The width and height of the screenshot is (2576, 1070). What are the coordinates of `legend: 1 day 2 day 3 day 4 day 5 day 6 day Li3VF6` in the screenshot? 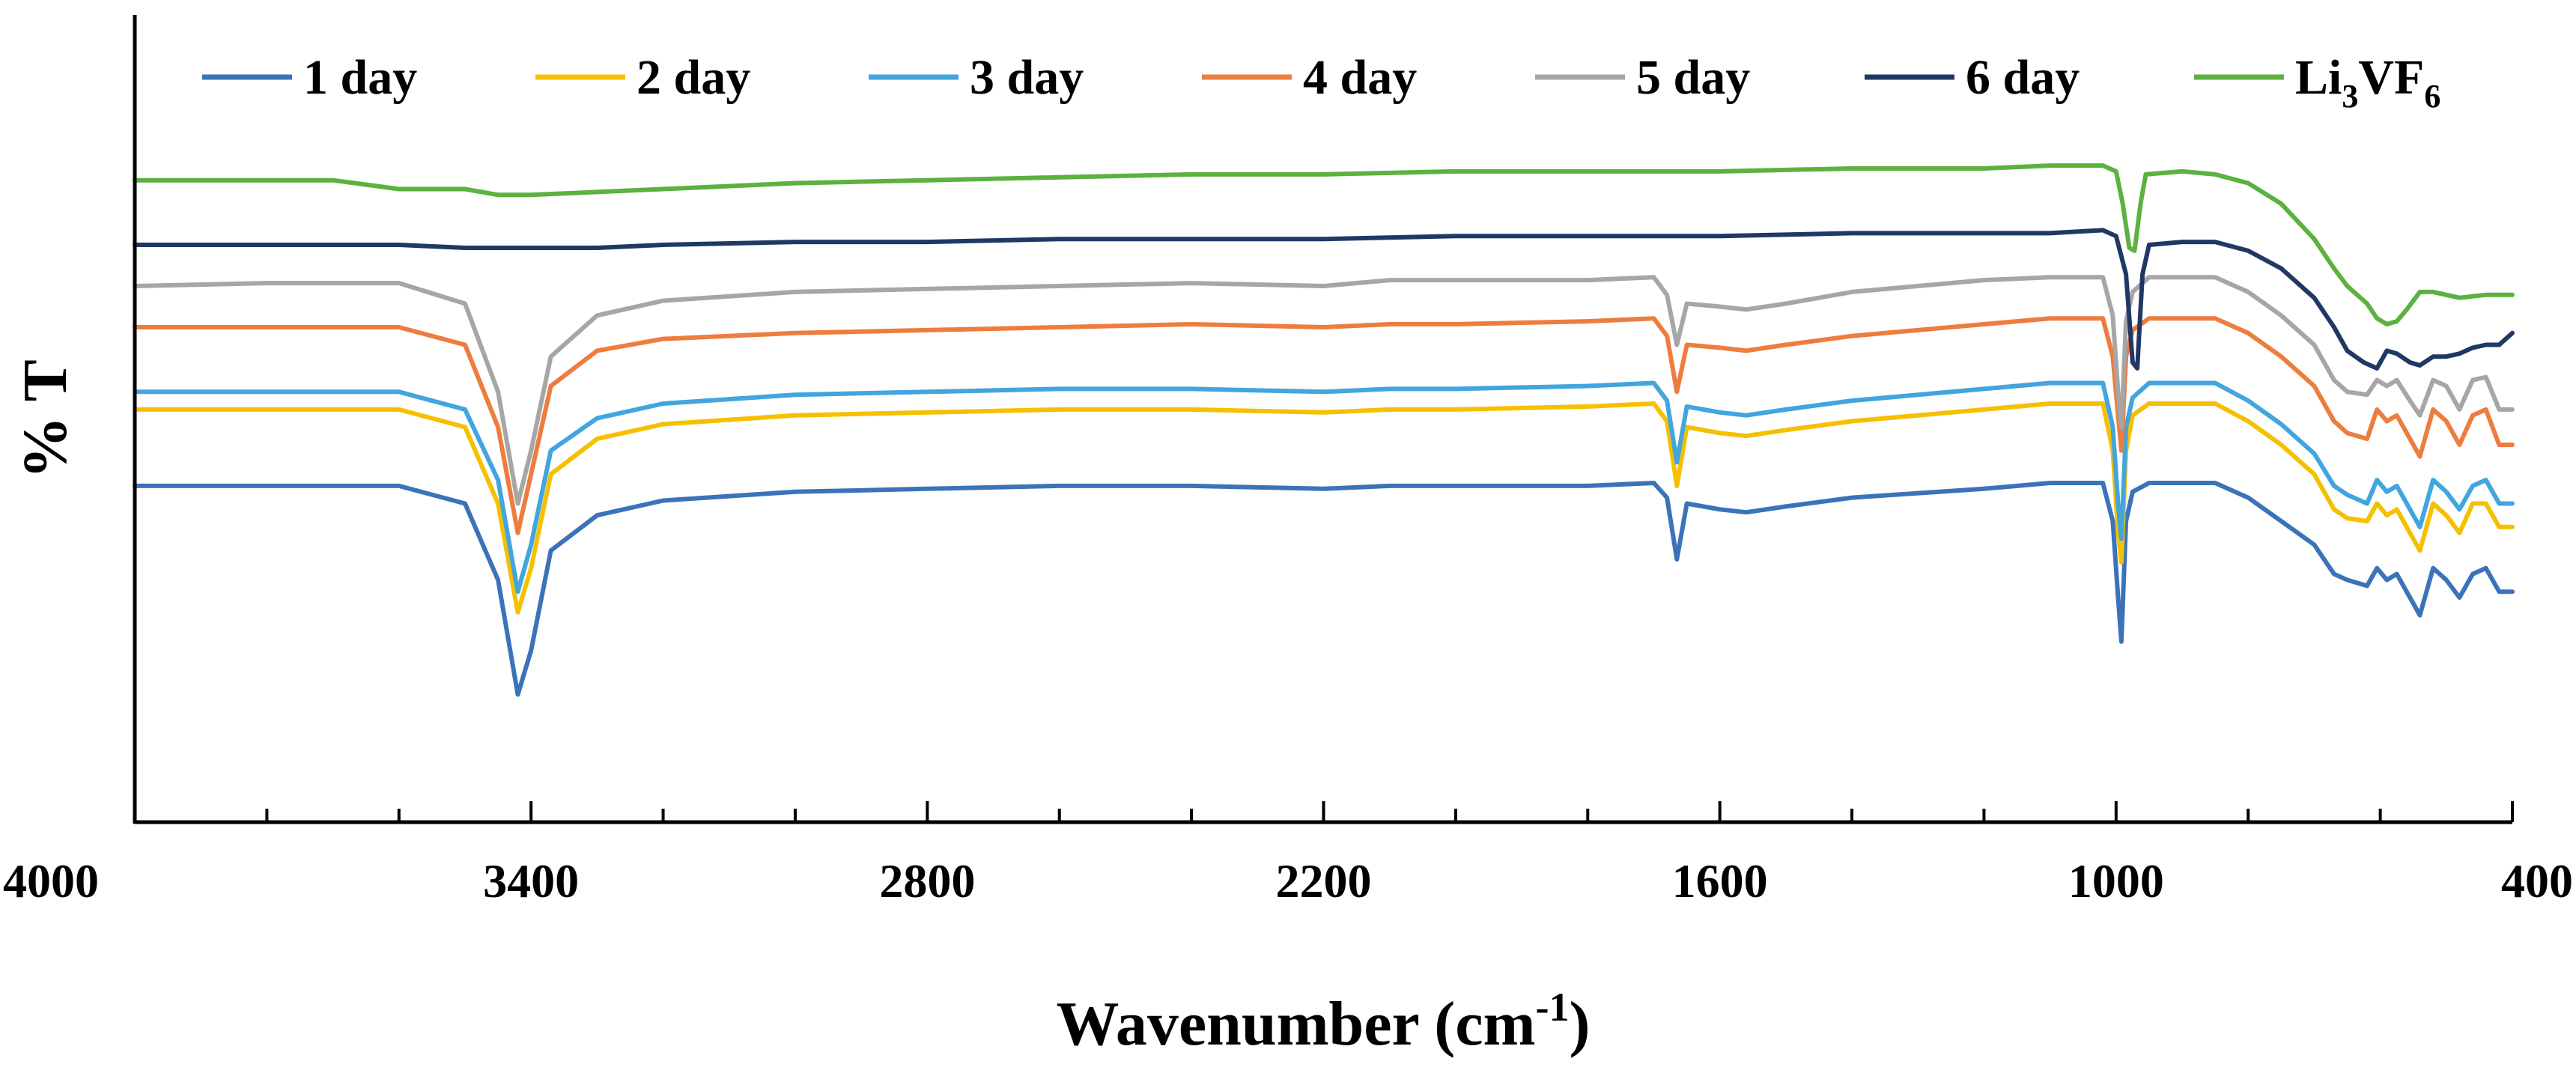 It's located at (1321, 82).